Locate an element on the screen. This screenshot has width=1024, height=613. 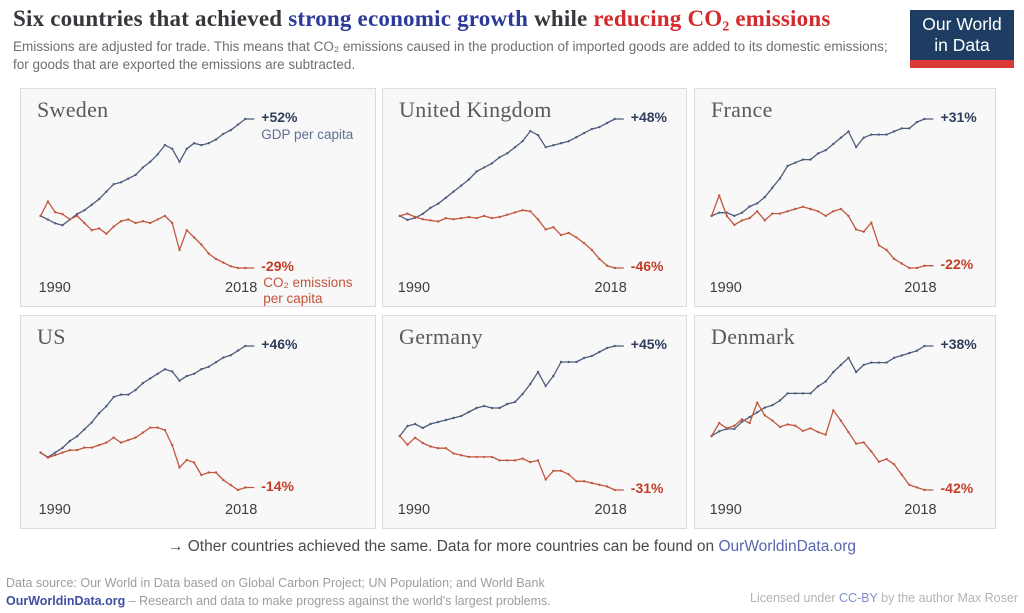
country-title: Denmark is located at coordinates (753, 336).